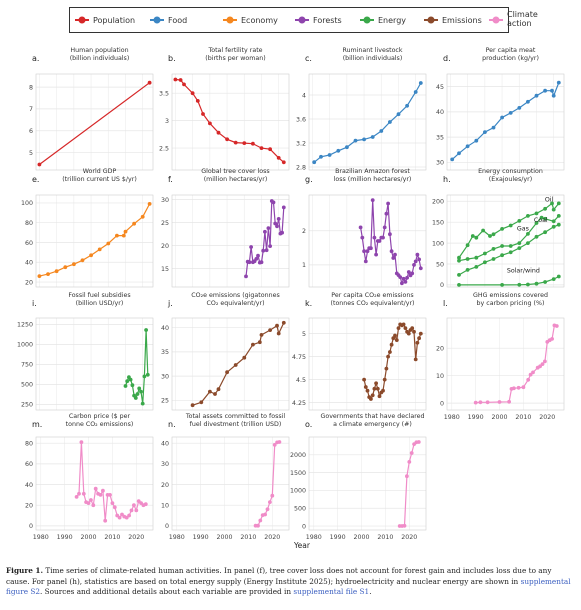 The width and height of the screenshot is (581, 610). I want to click on panel-title-line-2: CO₂ equivalent/yr), so click(235, 303).